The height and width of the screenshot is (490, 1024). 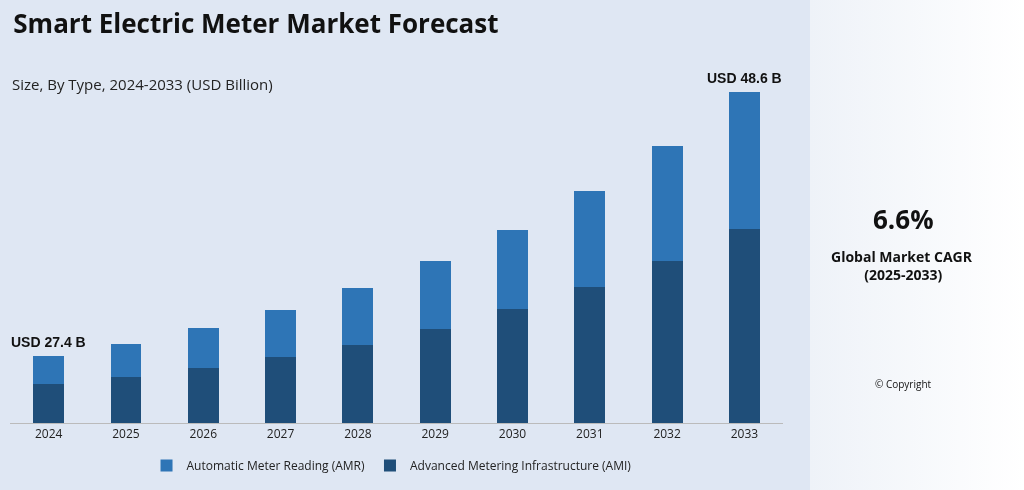 What do you see at coordinates (903, 384) in the screenshot?
I see `text: © Copyright` at bounding box center [903, 384].